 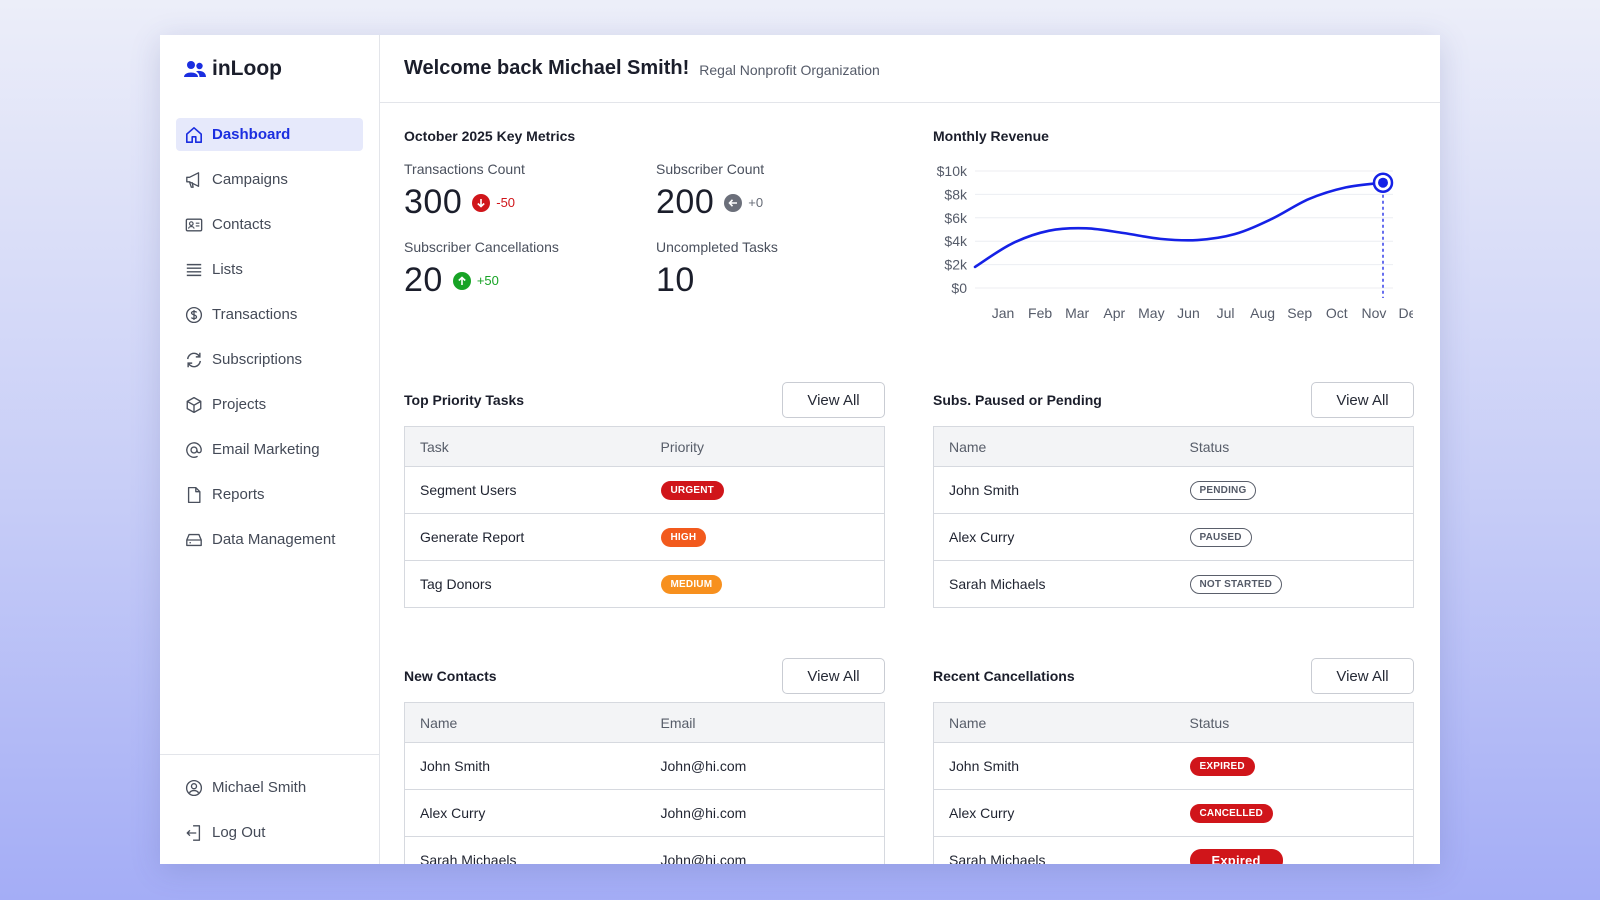 I want to click on sidebar-item-label: Dashboard, so click(x=251, y=134).